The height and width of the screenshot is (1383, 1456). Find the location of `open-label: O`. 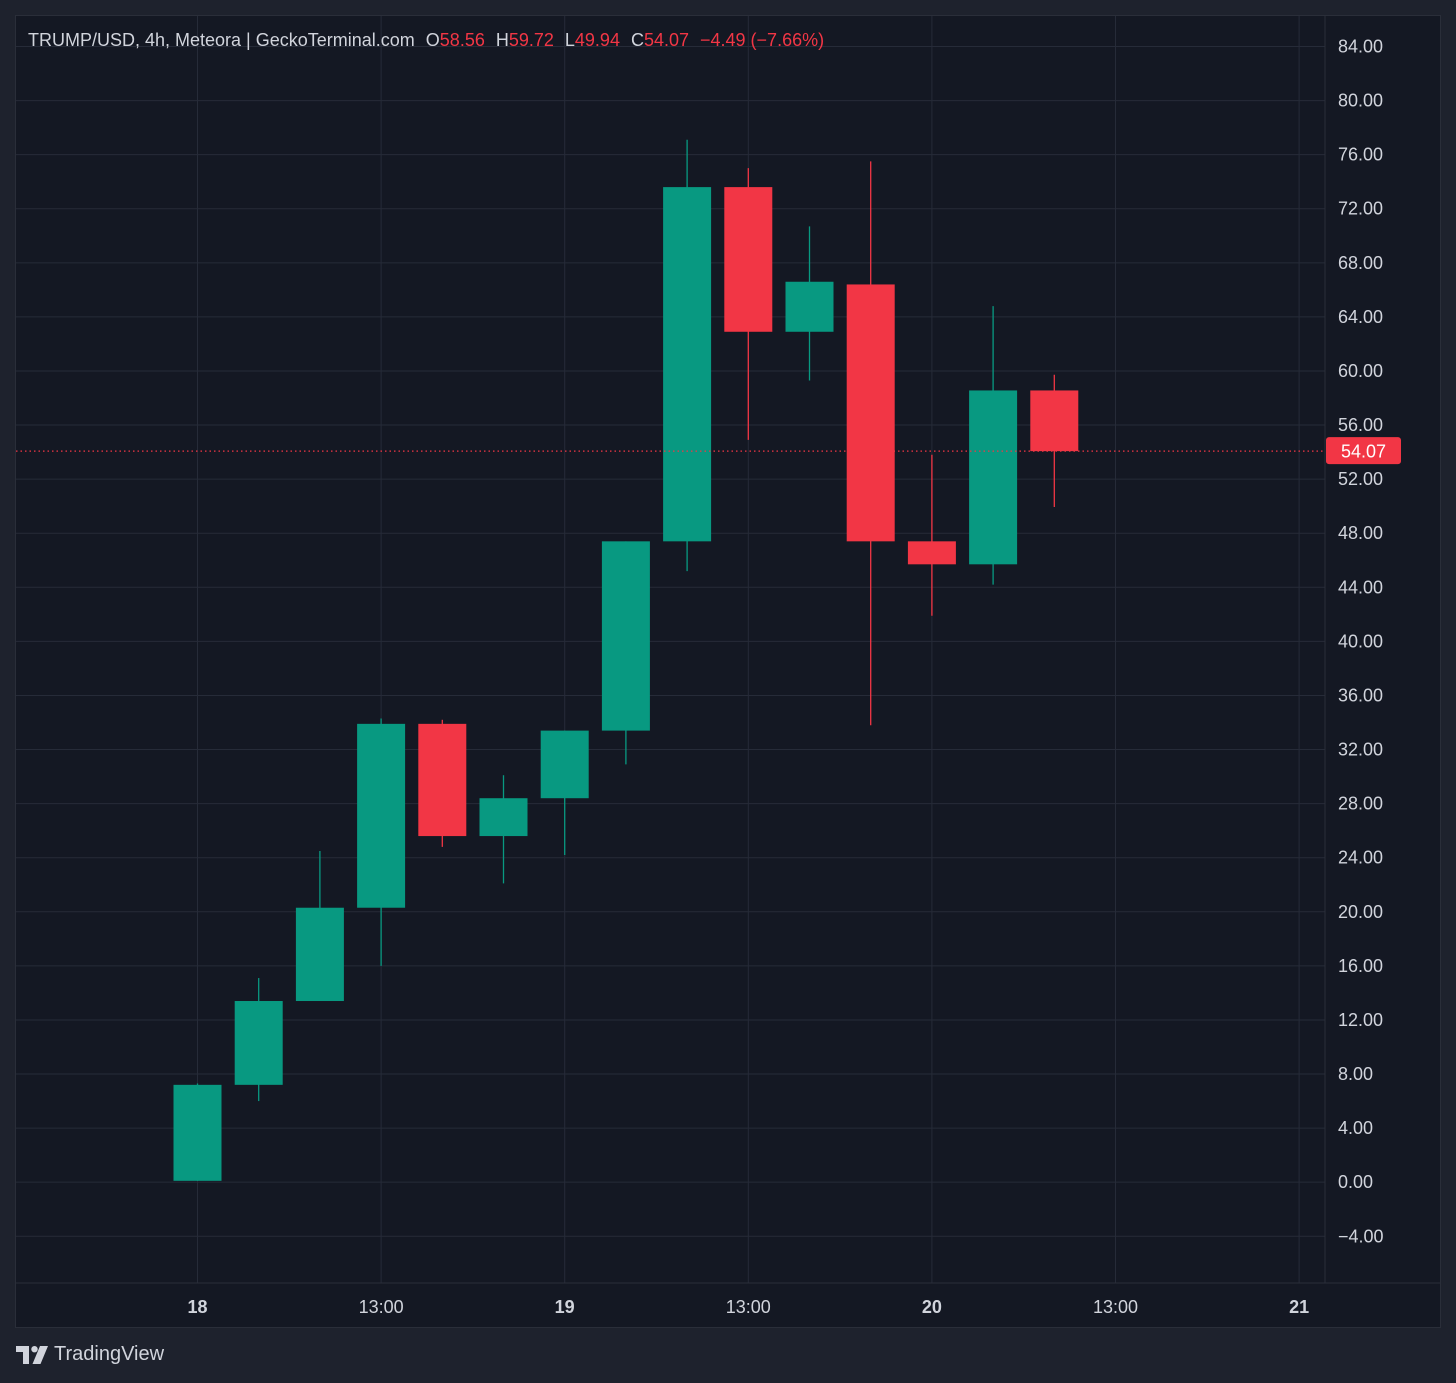

open-label: O is located at coordinates (432, 40).